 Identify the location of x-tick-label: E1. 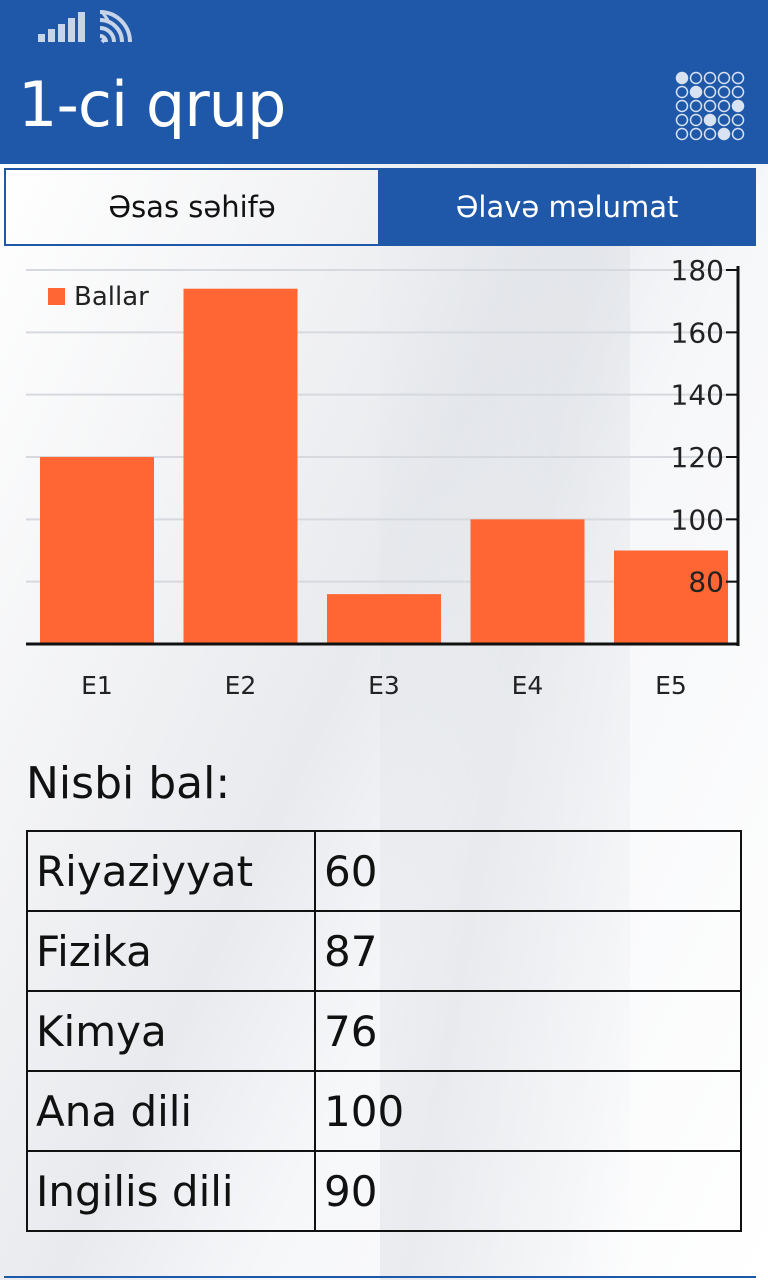
(97, 685).